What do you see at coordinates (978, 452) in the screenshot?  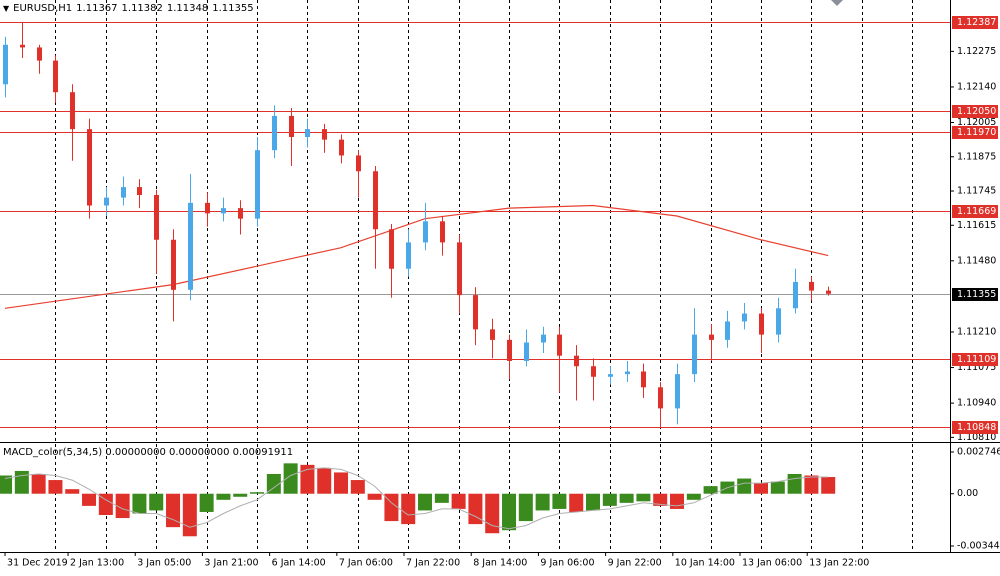 I see `y2-tick-label: 0.002746` at bounding box center [978, 452].